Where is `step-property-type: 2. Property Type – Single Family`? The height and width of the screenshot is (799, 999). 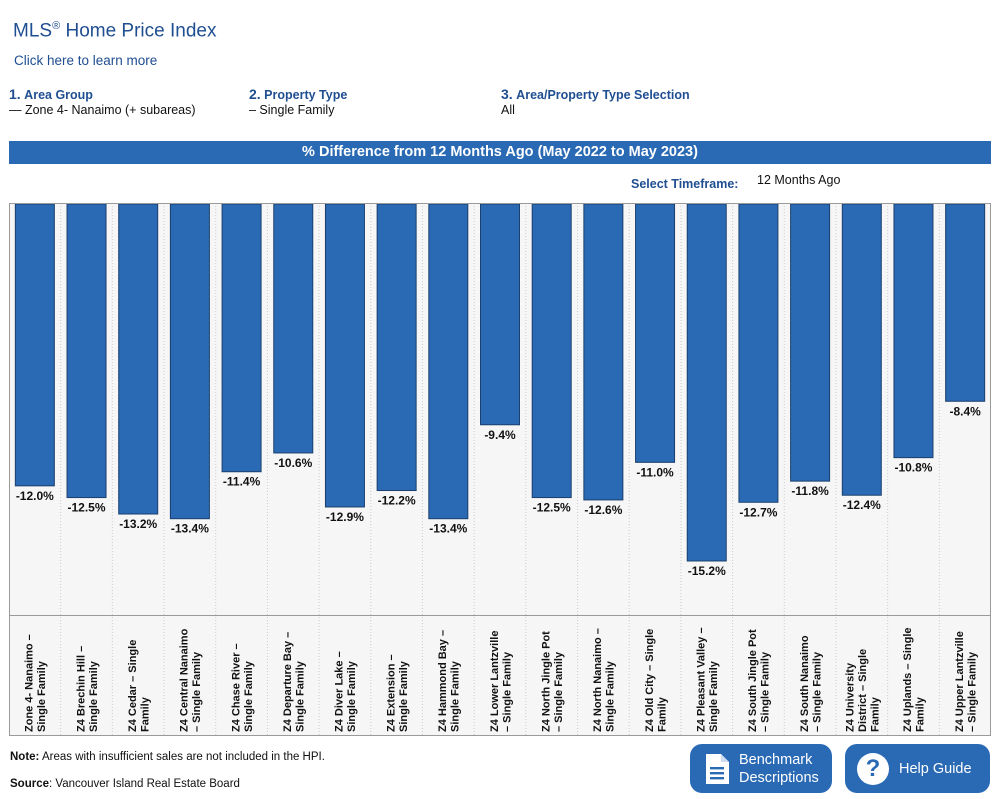 step-property-type: 2. Property Type – Single Family is located at coordinates (298, 101).